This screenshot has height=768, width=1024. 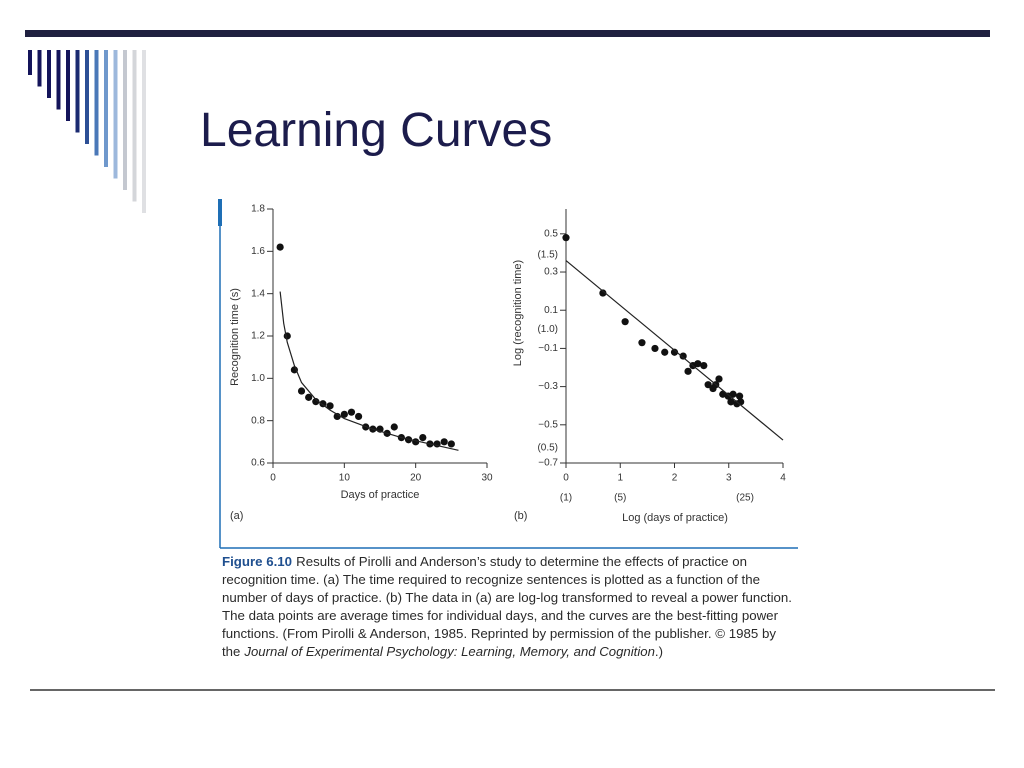 I want to click on y-tick-label: 0.5, so click(x=551, y=233).